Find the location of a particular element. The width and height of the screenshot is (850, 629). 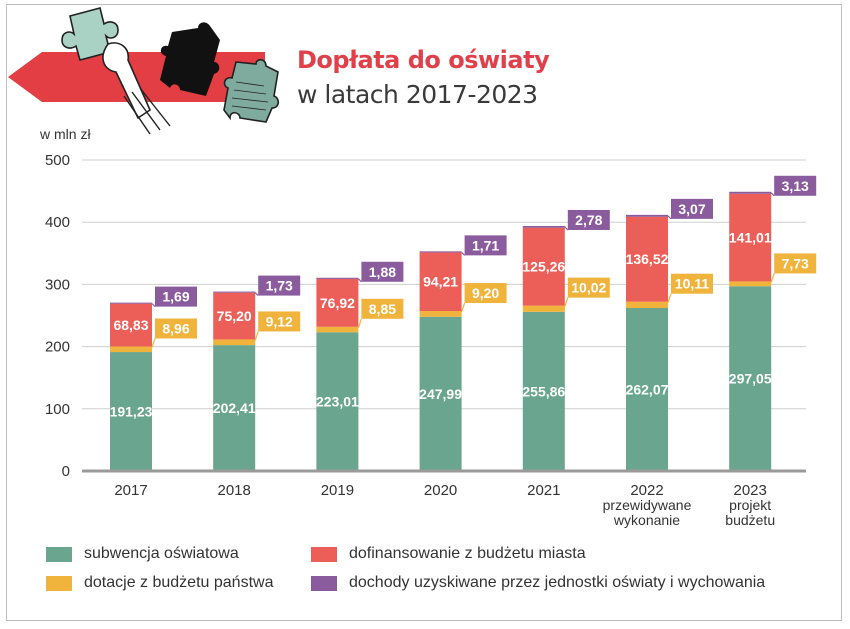

data-label-dochody: 3,13 is located at coordinates (795, 186).